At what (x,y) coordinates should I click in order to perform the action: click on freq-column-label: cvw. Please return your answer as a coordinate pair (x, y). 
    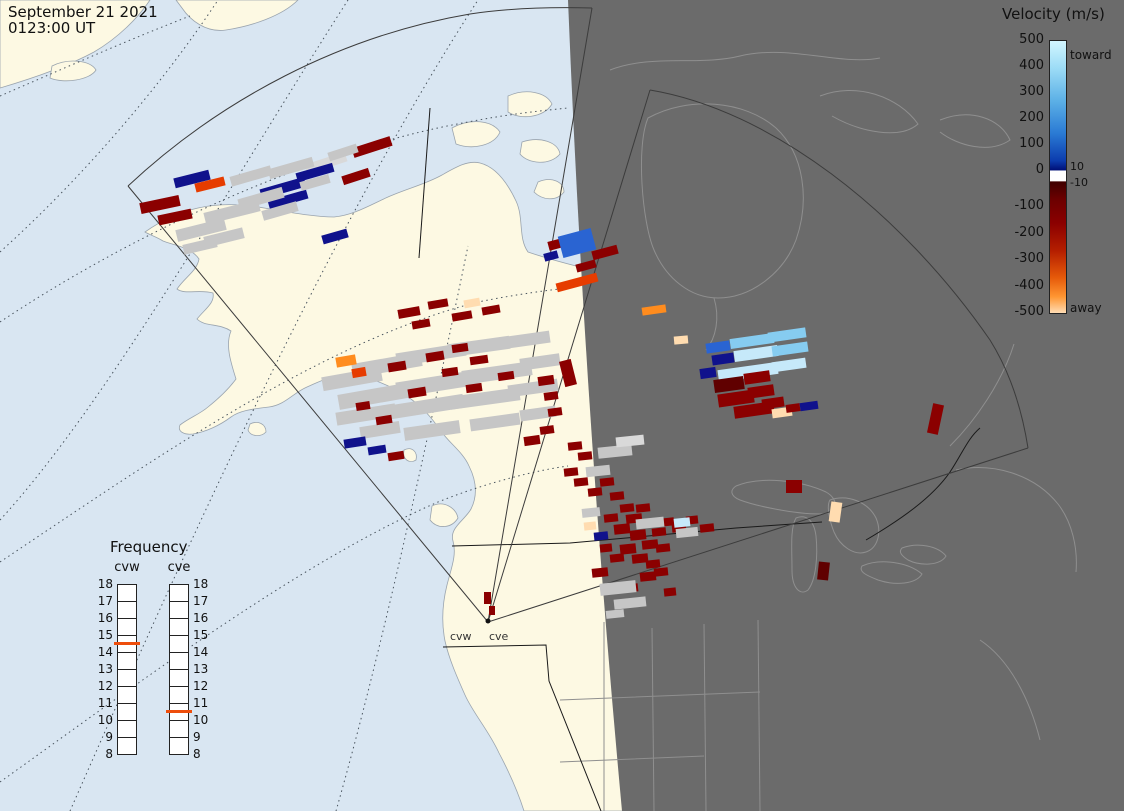
    Looking at the image, I should click on (127, 567).